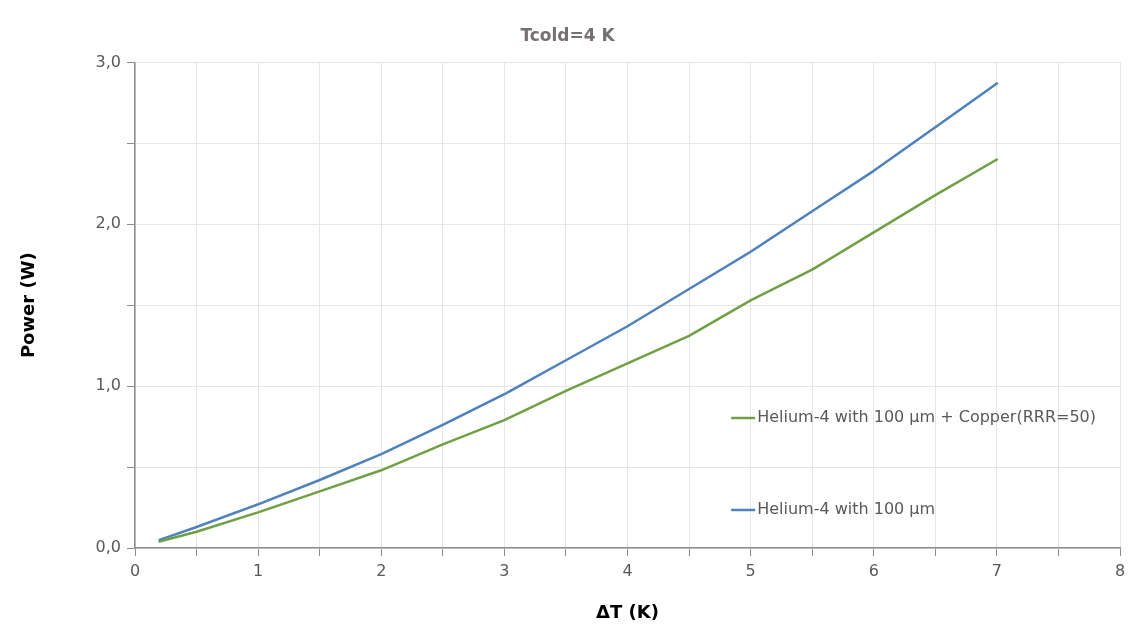  I want to click on x-tick-label: 2, so click(381, 570).